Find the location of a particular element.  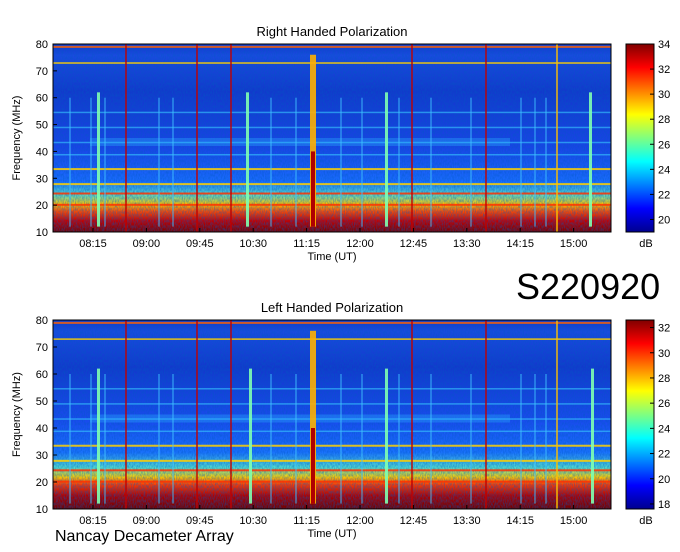

colorbar-tick-label: 18 is located at coordinates (664, 505).